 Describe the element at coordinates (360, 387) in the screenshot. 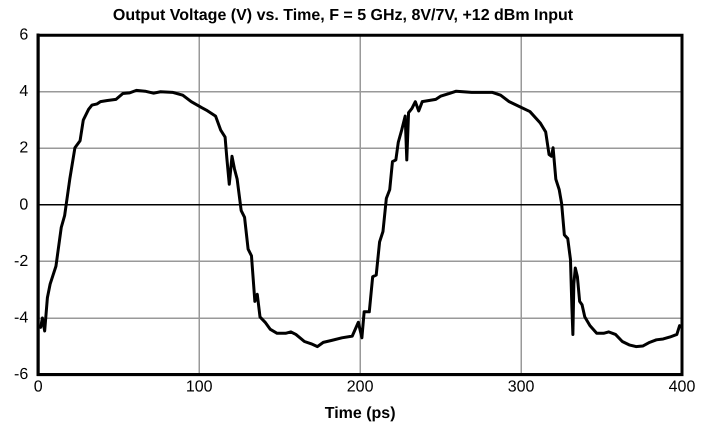

I see `x-tick-label: 200` at that location.